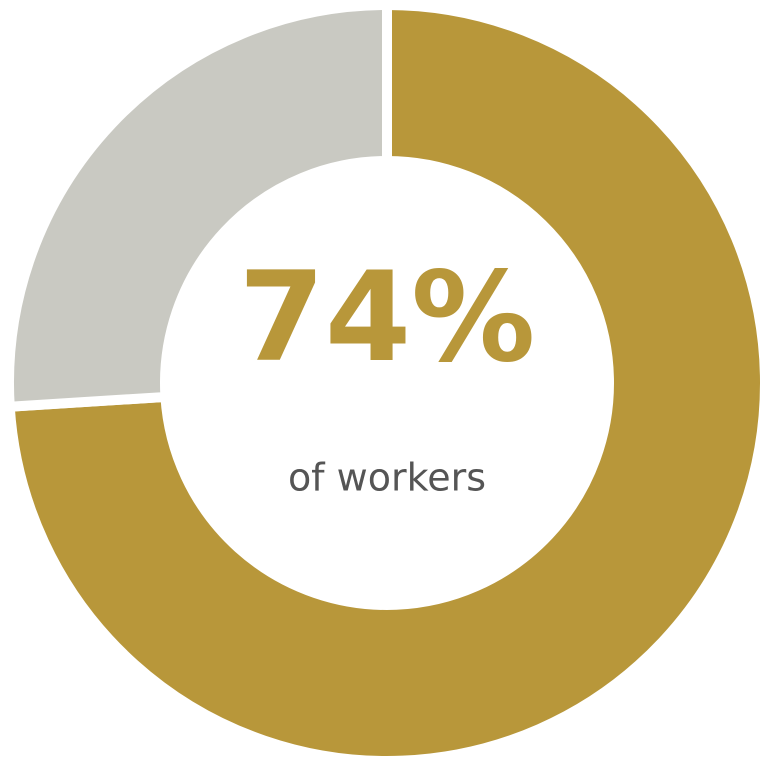 The width and height of the screenshot is (762, 764). What do you see at coordinates (387, 318) in the screenshot?
I see `center-value-label: 74%` at bounding box center [387, 318].